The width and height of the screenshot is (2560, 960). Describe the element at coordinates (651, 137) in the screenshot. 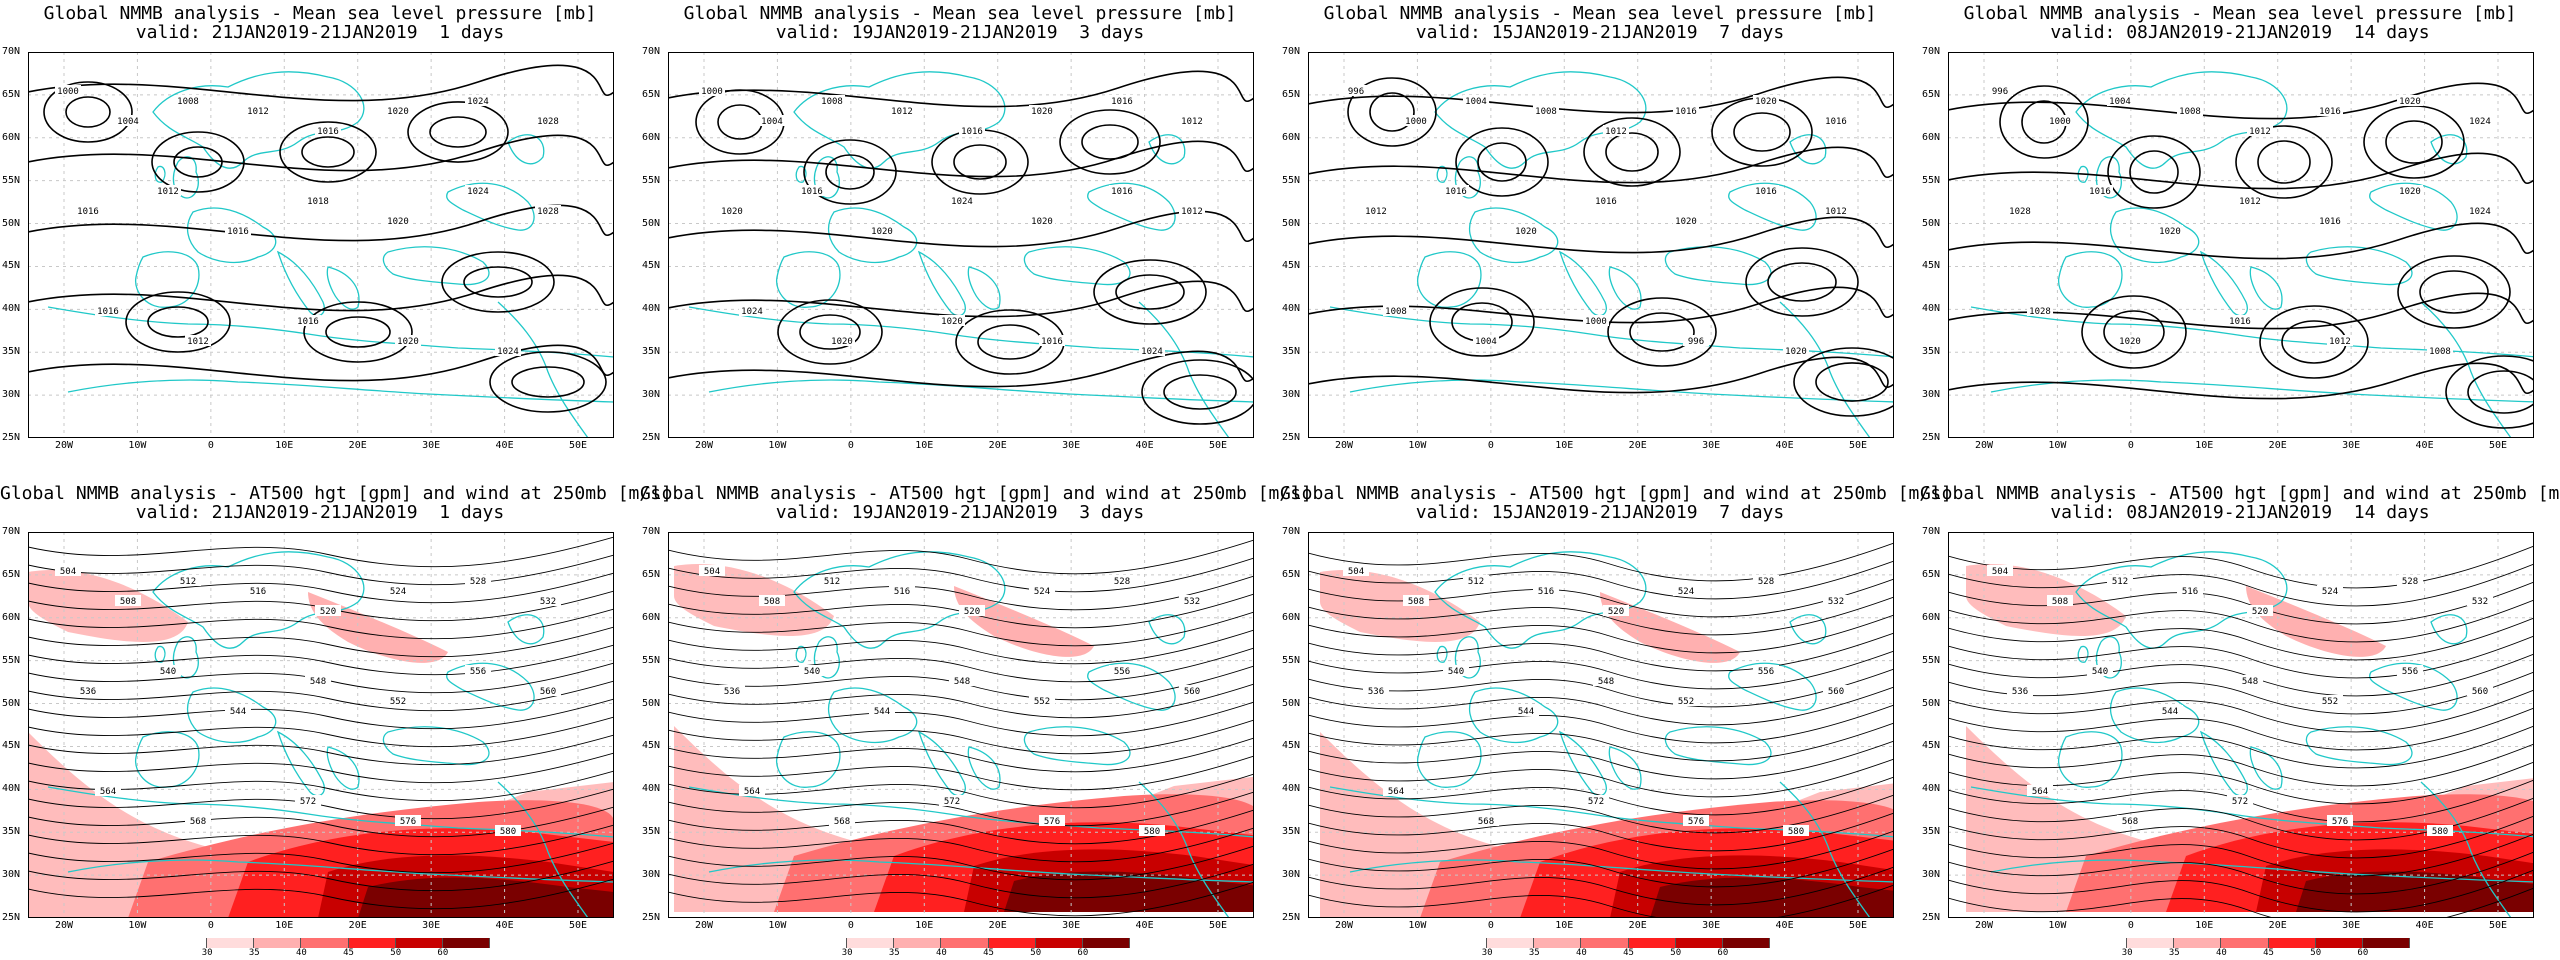

I see `latitude-label: 60N` at that location.